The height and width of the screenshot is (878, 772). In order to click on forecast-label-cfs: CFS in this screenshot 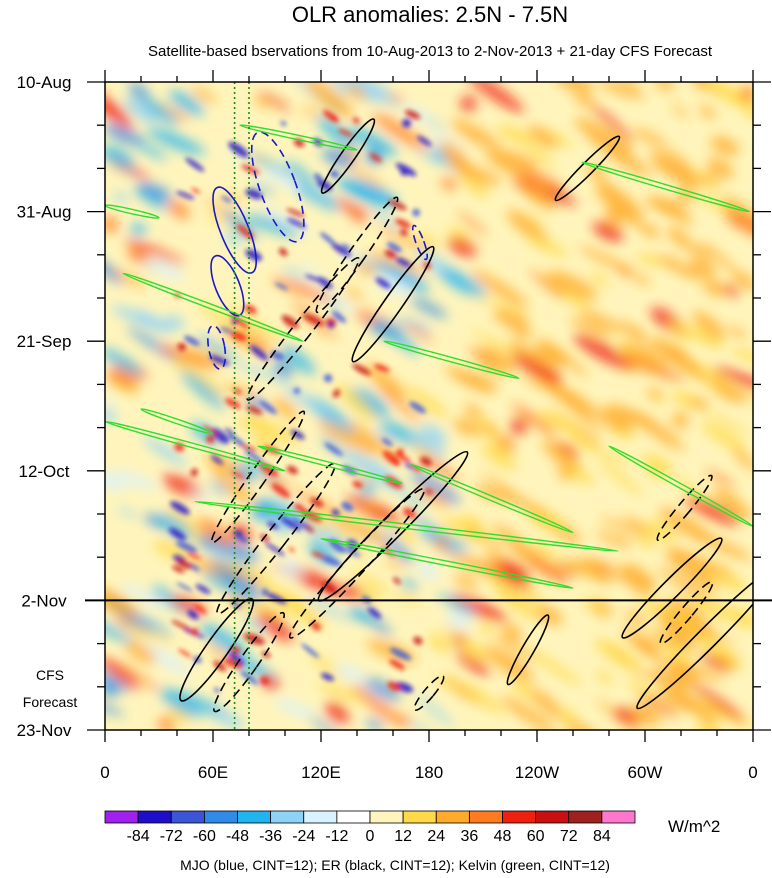, I will do `click(50, 675)`.